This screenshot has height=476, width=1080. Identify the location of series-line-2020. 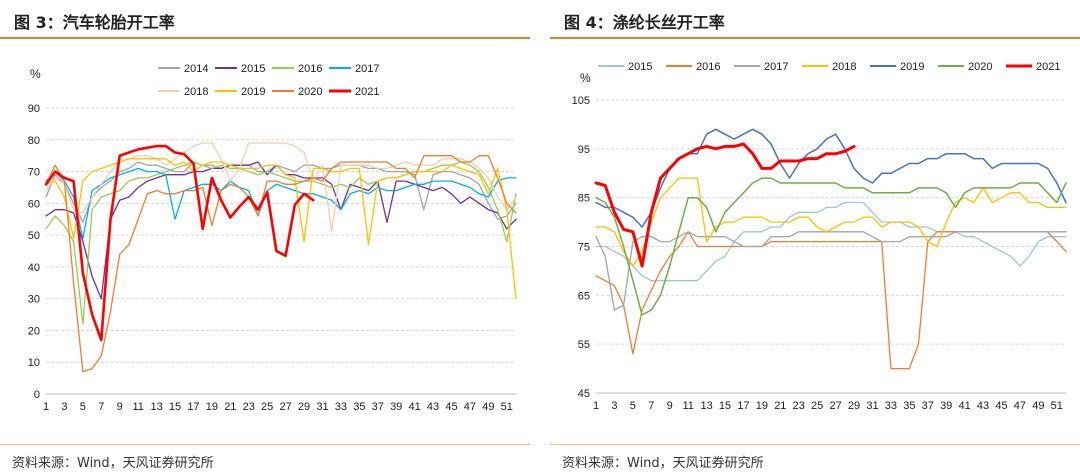
(831, 246).